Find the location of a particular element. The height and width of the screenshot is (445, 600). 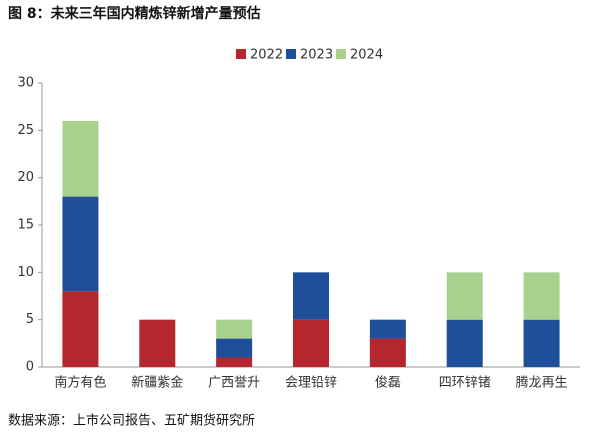

legend-label: 2023 is located at coordinates (316, 55).